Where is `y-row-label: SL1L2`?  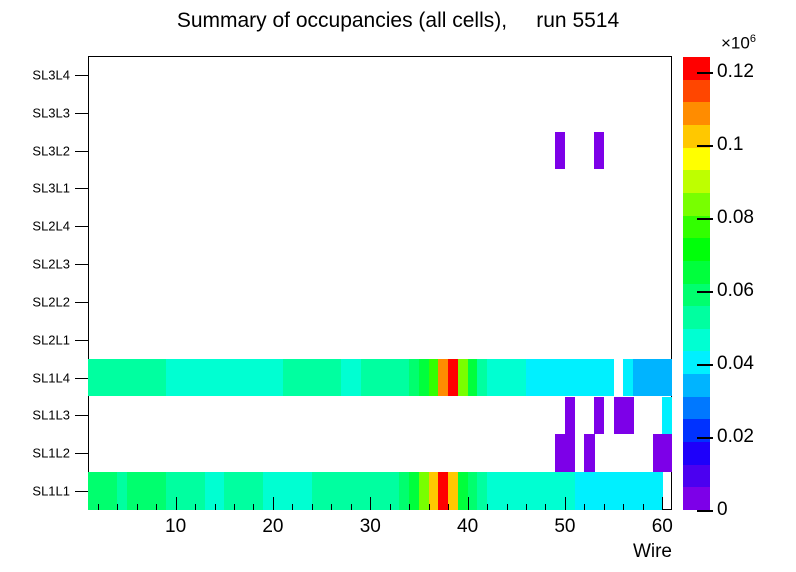 y-row-label: SL1L2 is located at coordinates (51, 453).